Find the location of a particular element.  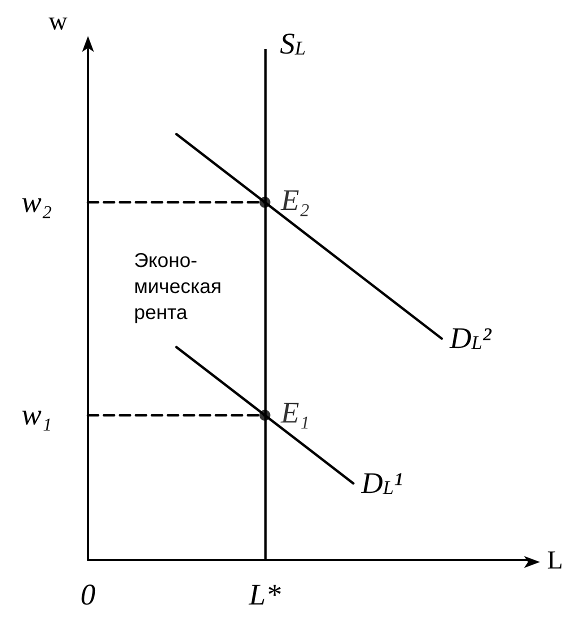

y-axis-title: w is located at coordinates (58, 21).